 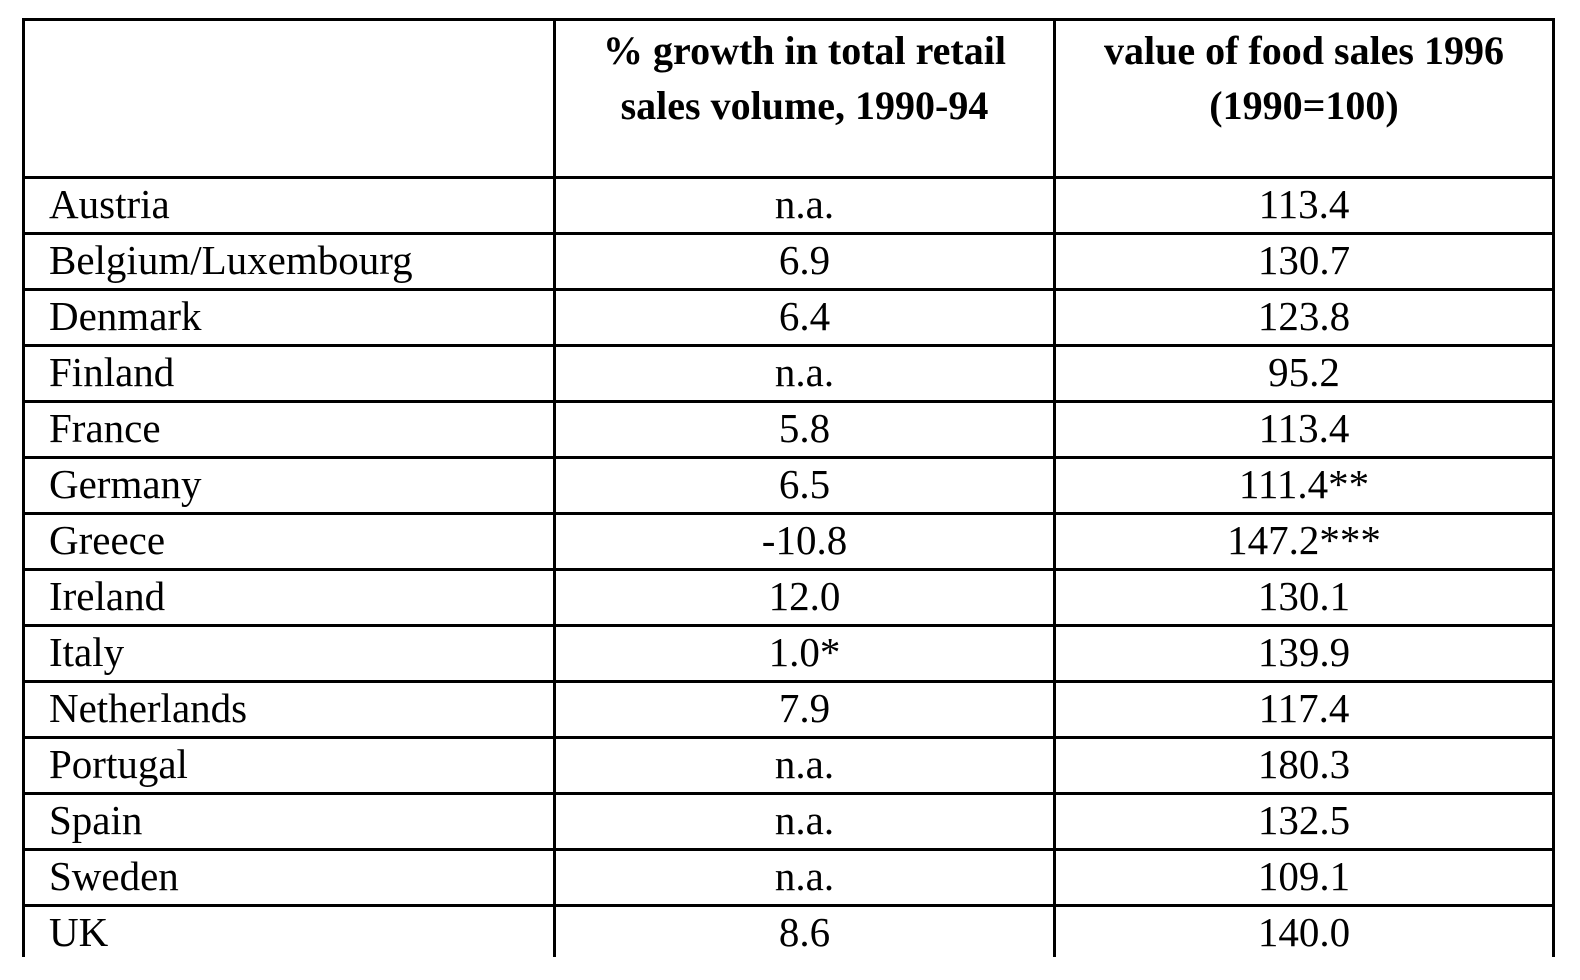 What do you see at coordinates (289, 653) in the screenshot?
I see `country-cell: Italy` at bounding box center [289, 653].